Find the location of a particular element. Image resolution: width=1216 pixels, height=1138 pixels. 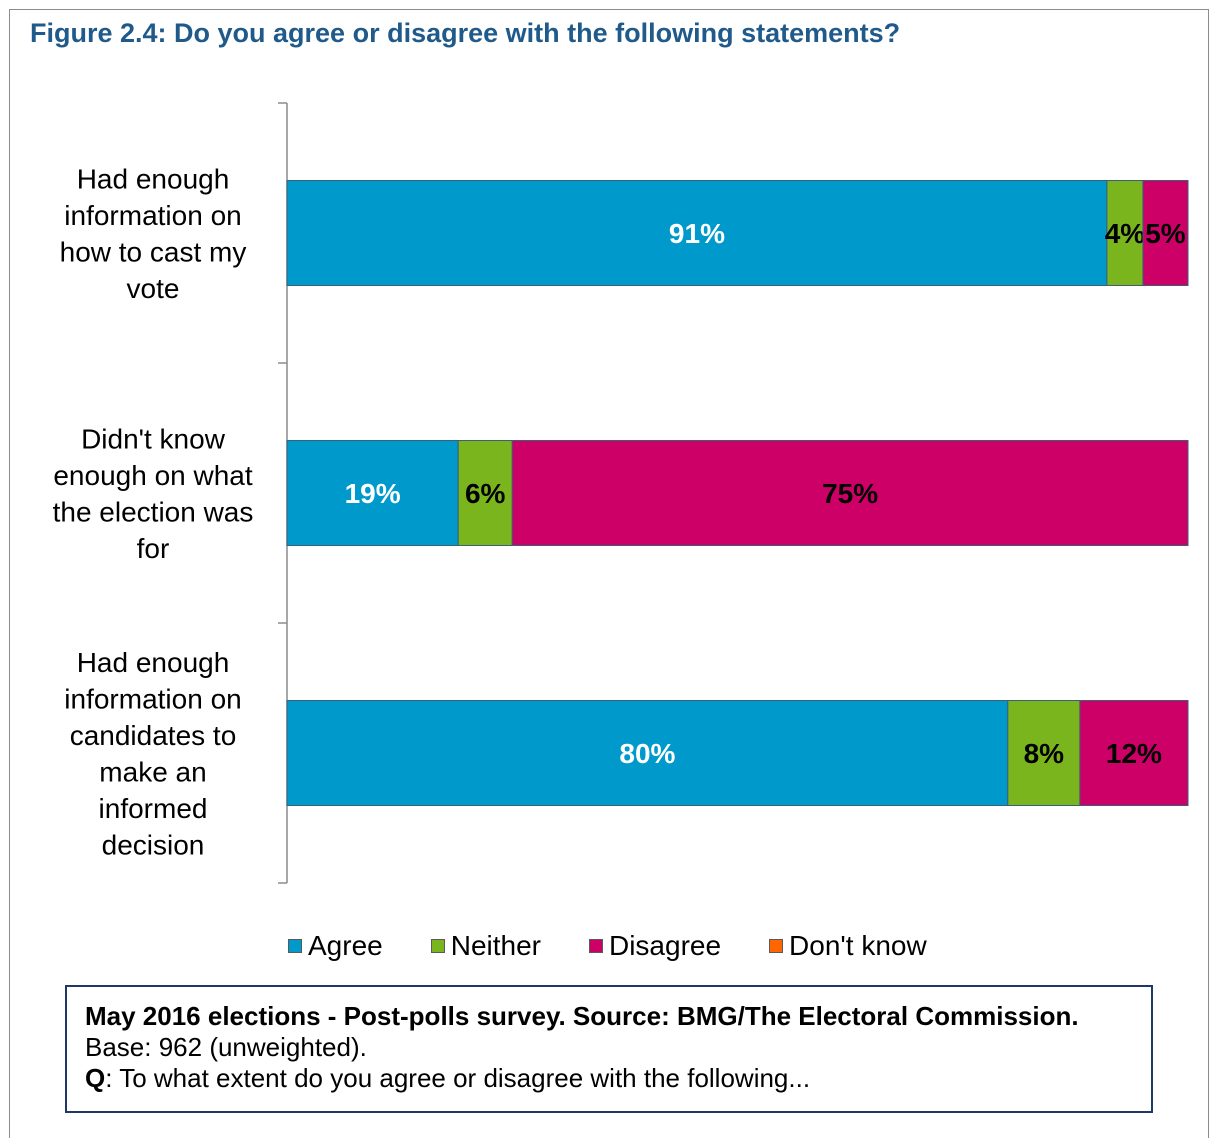

legend-label: Neither is located at coordinates (495, 945).